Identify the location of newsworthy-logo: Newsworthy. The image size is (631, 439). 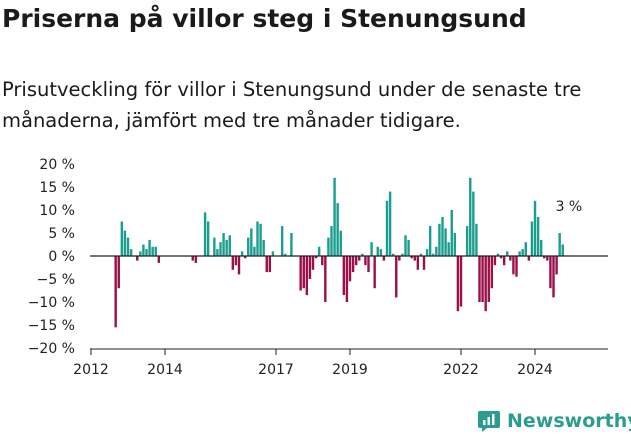
(554, 421).